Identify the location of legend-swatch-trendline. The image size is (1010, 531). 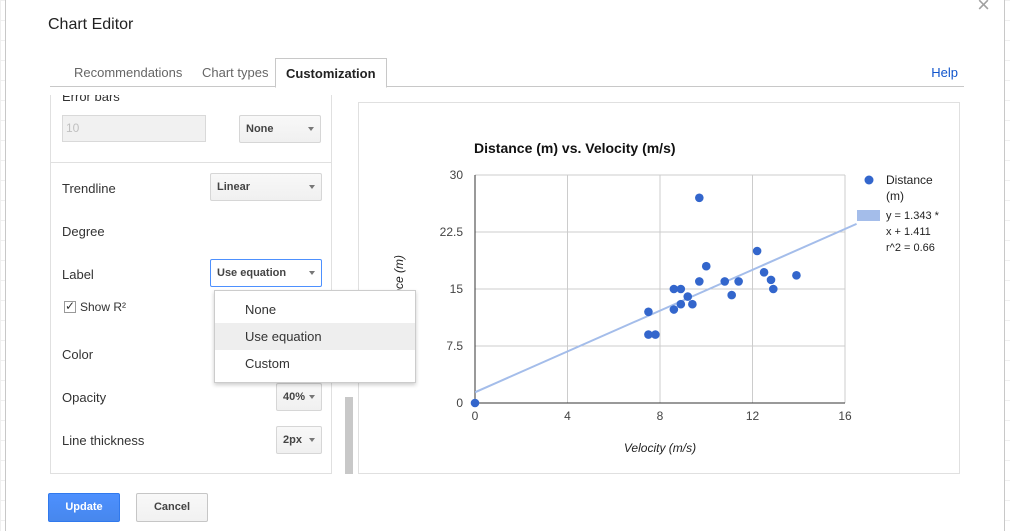
(868, 215).